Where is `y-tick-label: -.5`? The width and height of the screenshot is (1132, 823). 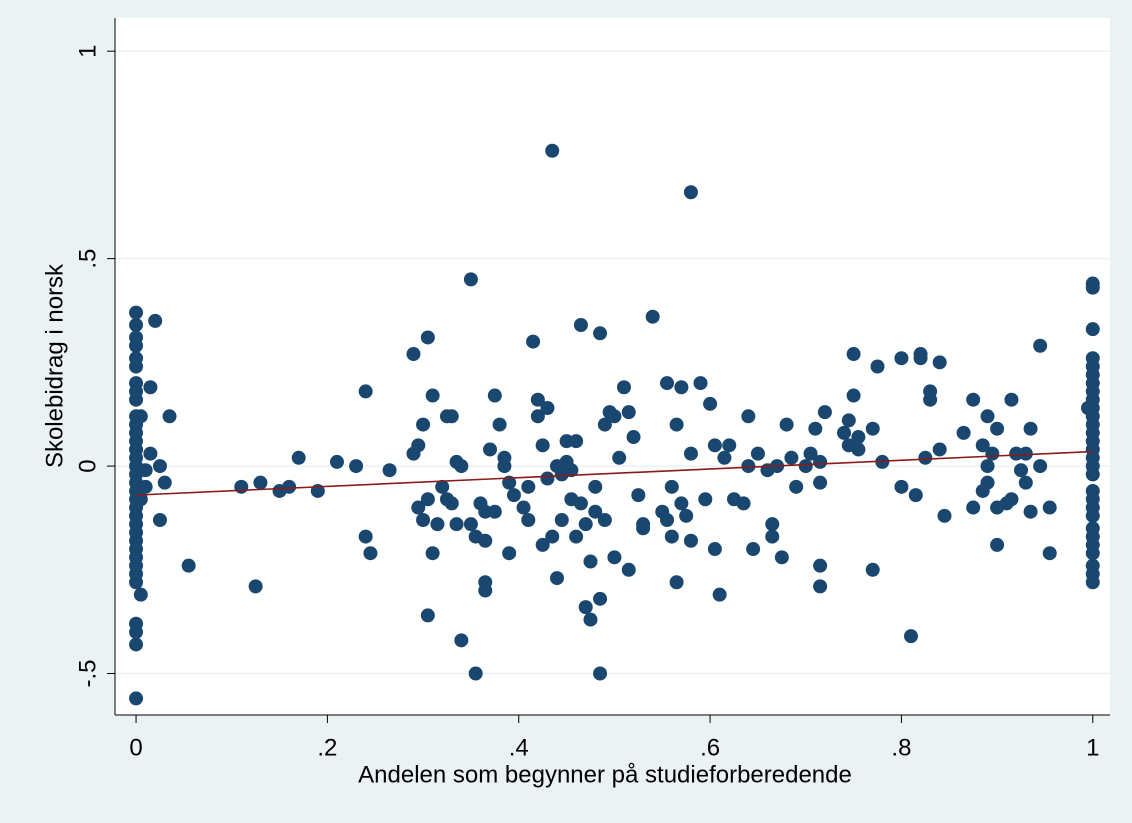
y-tick-label: -.5 is located at coordinates (87, 674).